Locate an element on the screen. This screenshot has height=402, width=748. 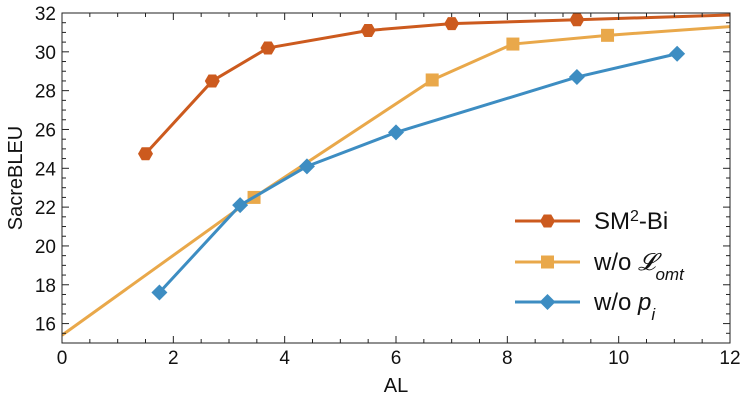
x-tick-label: 2 is located at coordinates (173, 358).